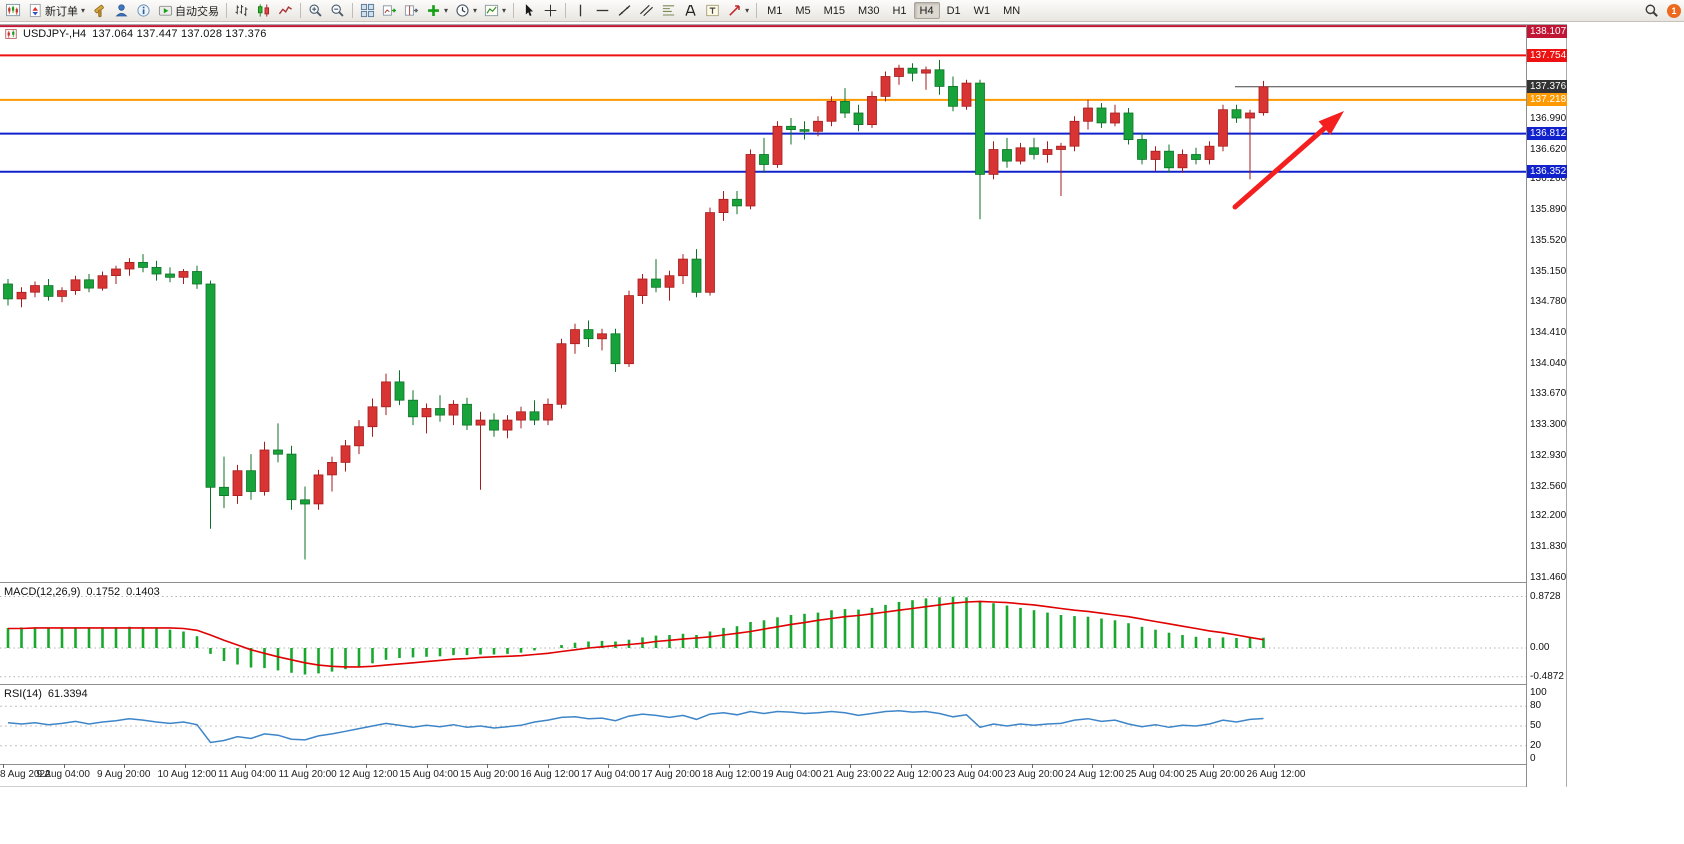 The height and width of the screenshot is (844, 1684). I want to click on timeframe-mn: MN, so click(1011, 10).